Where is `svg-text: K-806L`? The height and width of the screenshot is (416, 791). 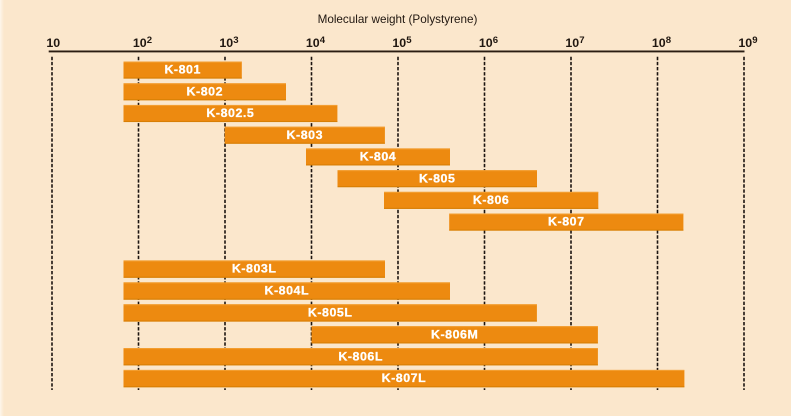 svg-text: K-806L is located at coordinates (360, 356).